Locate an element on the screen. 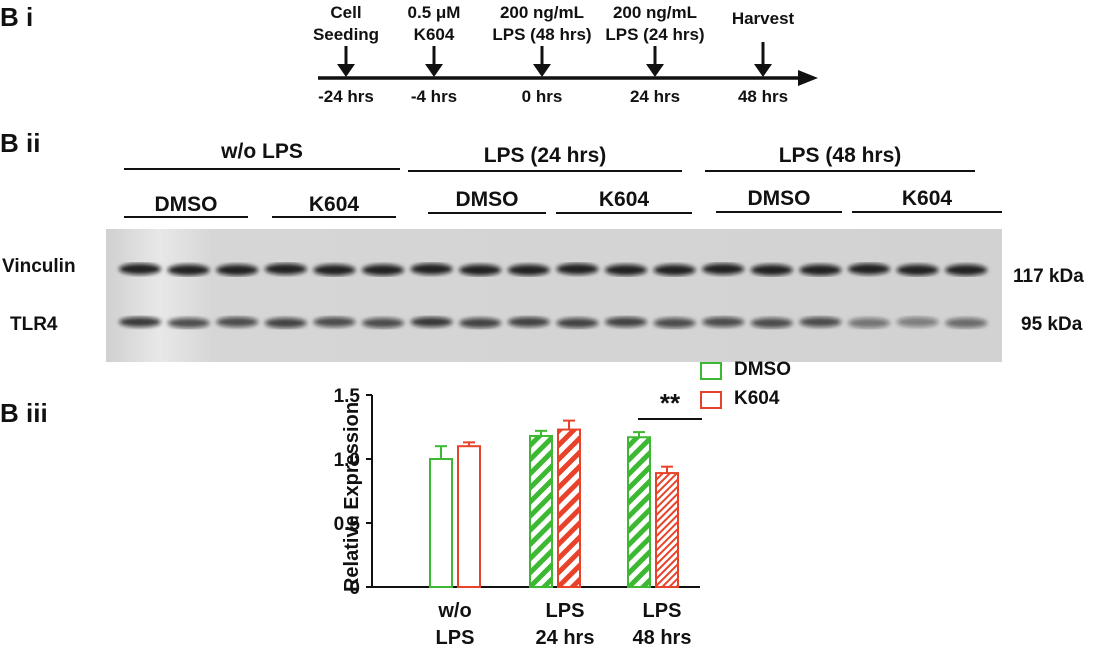  timeline-time-4: 48 hrs is located at coordinates (763, 96).